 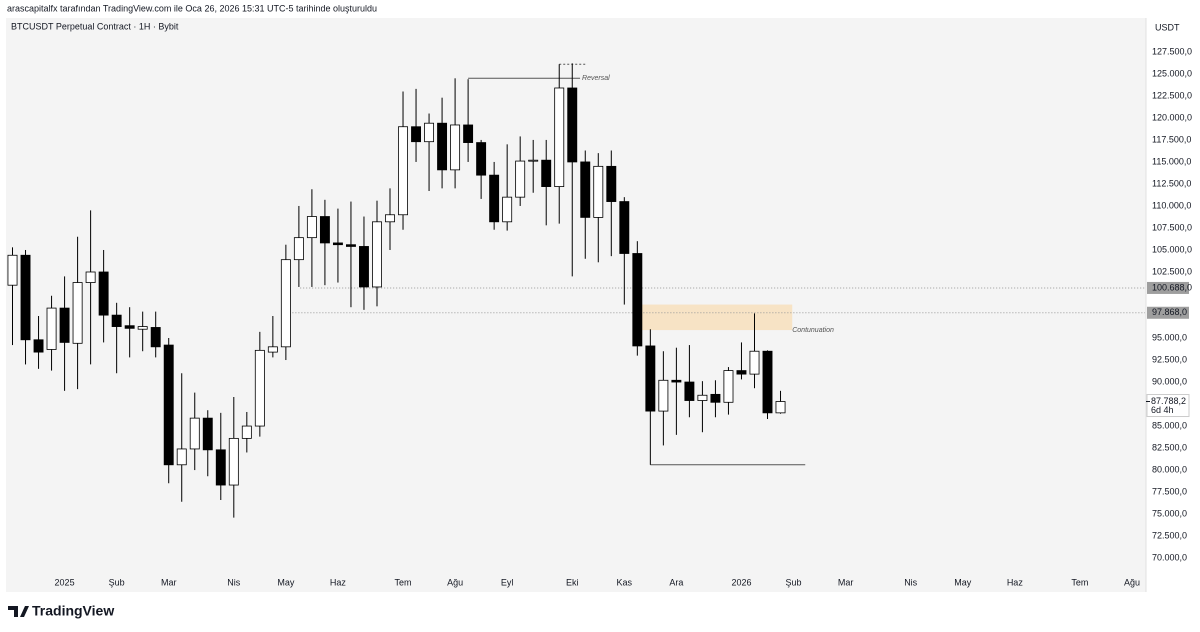 I want to click on x-tick-label: Ağu, so click(x=1132, y=582).